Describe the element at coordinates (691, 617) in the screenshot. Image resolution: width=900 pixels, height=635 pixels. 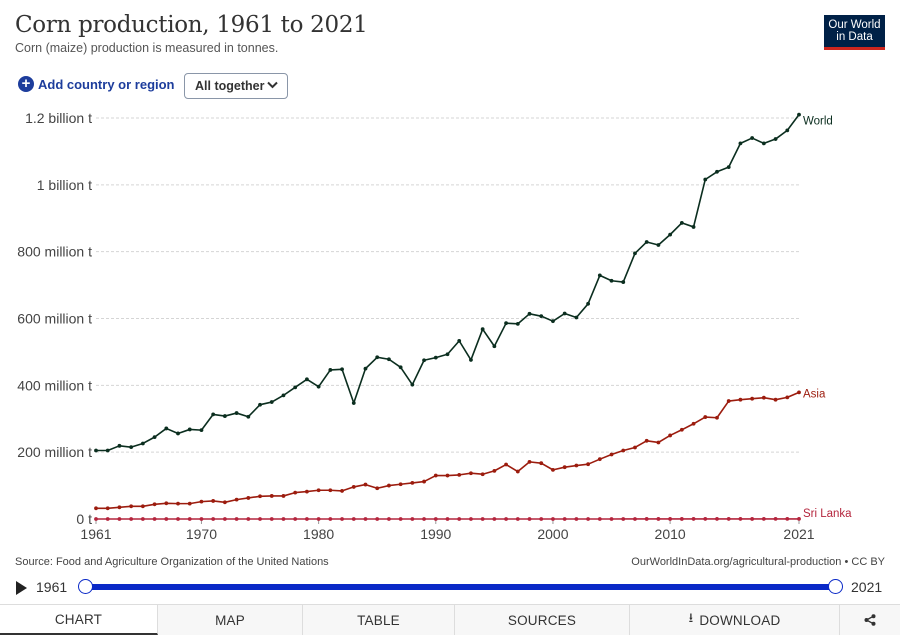
I see `download-icon: ⭳` at that location.